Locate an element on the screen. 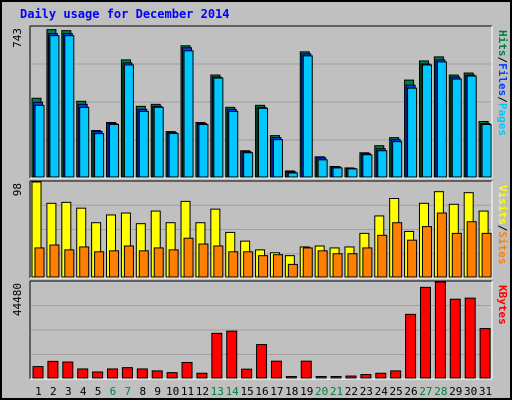 This screenshot has height=400, width=512. x-tick-label: 10 is located at coordinates (172, 391).